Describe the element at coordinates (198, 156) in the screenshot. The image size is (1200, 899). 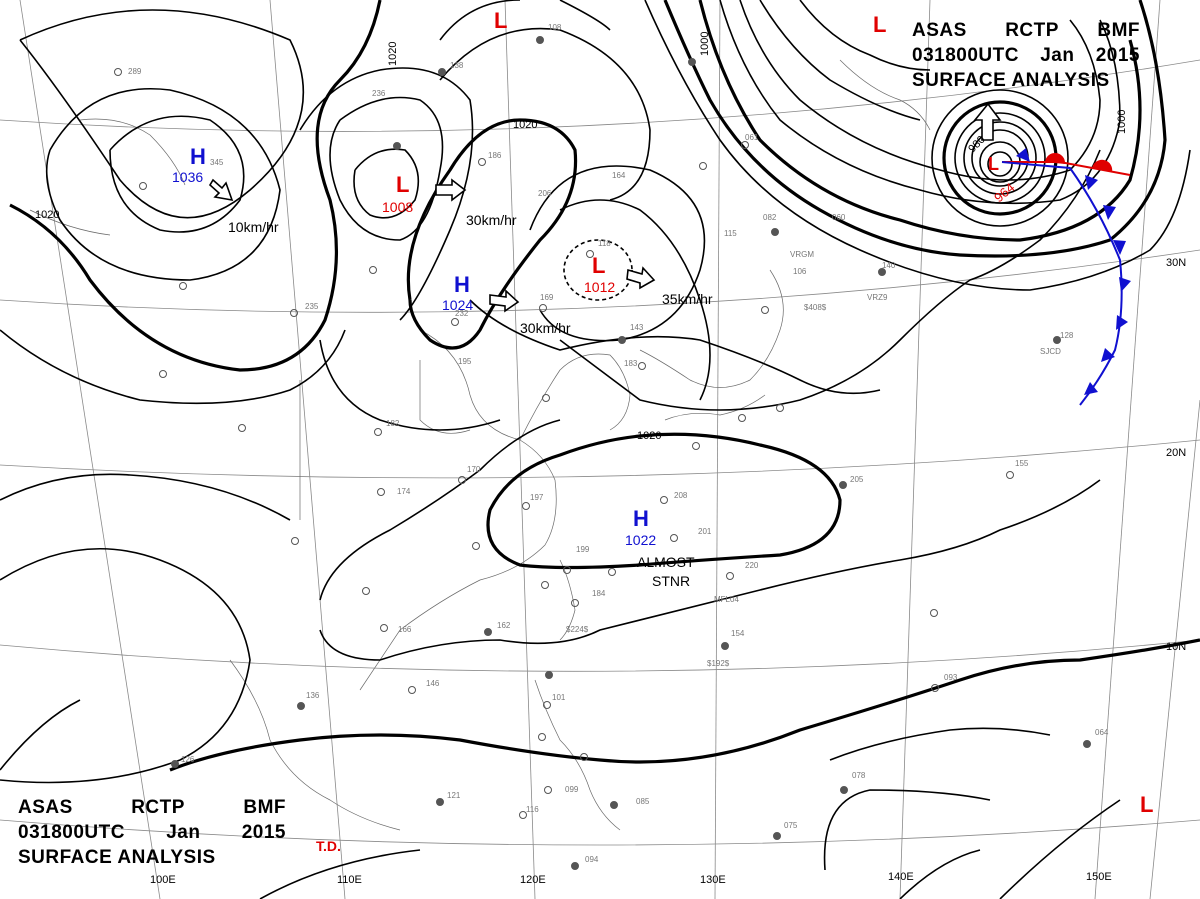
I see `high-letter: H` at that location.